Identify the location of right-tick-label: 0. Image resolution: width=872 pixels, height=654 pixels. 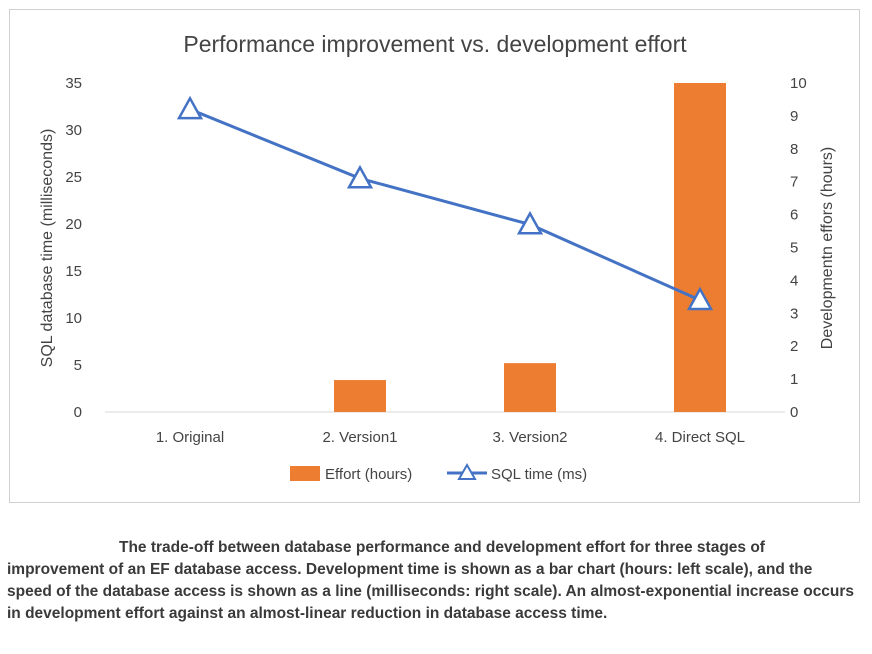
(794, 412).